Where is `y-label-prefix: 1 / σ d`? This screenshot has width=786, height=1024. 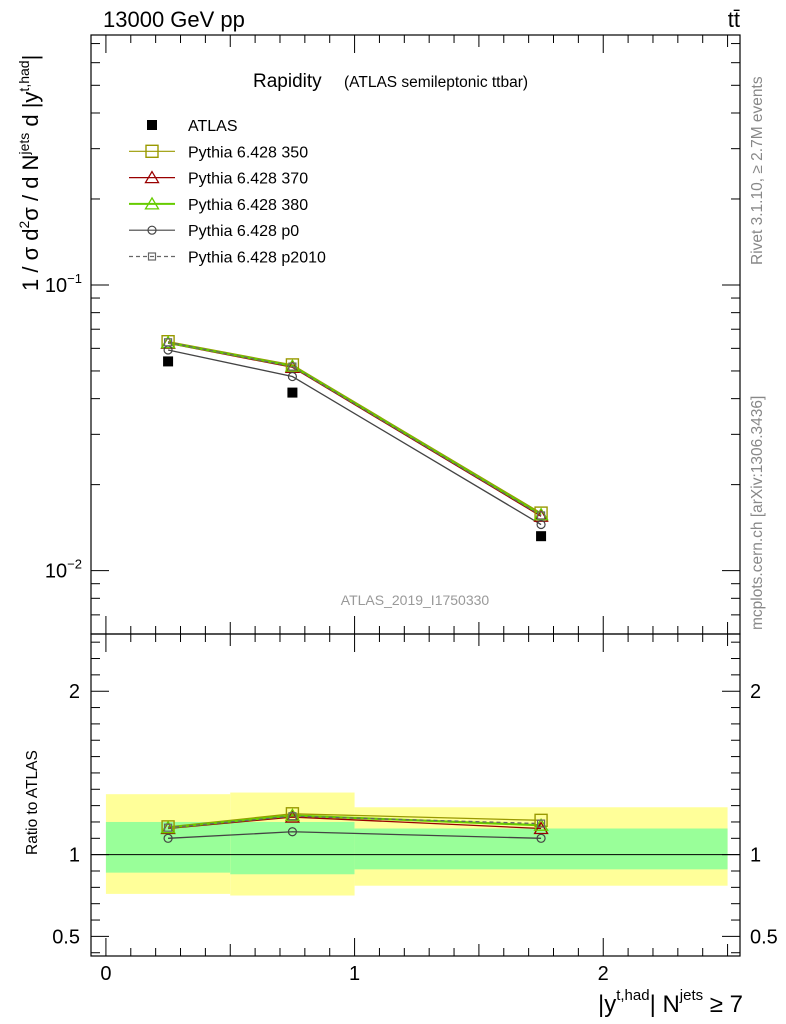
y-label-prefix: 1 / σ d is located at coordinates (30, 260).